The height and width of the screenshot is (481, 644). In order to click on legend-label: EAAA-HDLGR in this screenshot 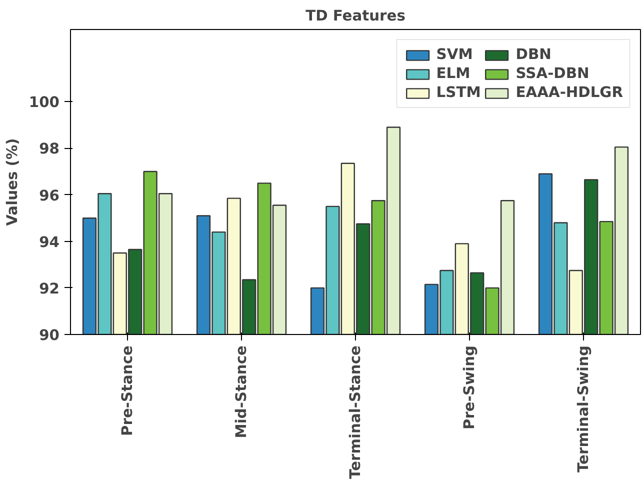, I will do `click(569, 92)`.